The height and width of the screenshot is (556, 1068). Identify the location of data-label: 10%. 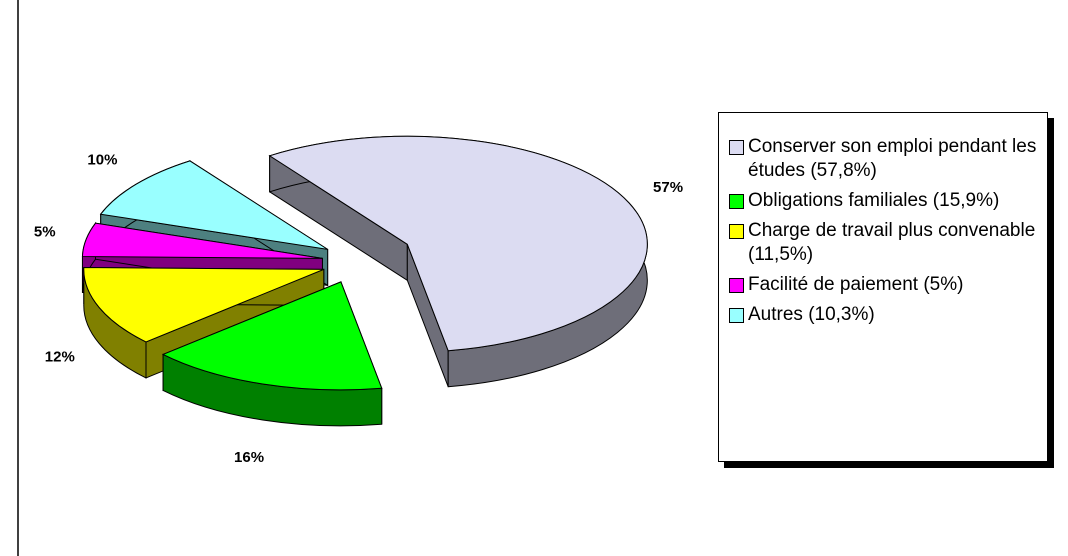
(102, 159).